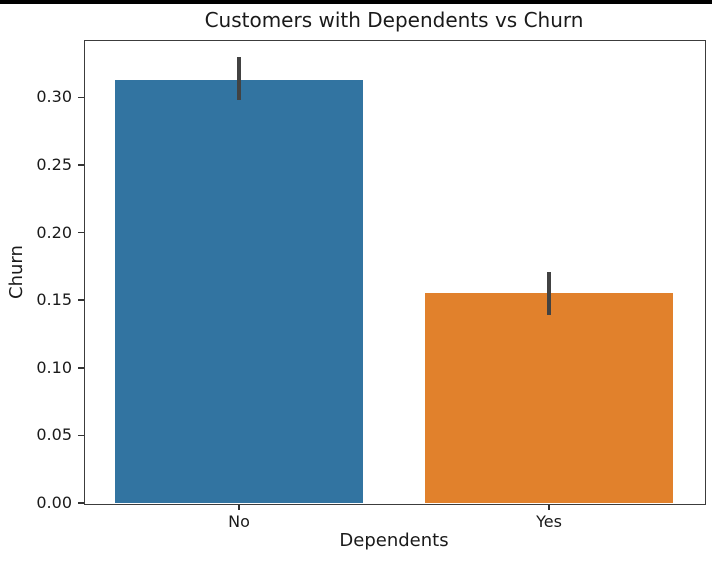  What do you see at coordinates (54, 232) in the screenshot?
I see `y-tick-label: 0.20` at bounding box center [54, 232].